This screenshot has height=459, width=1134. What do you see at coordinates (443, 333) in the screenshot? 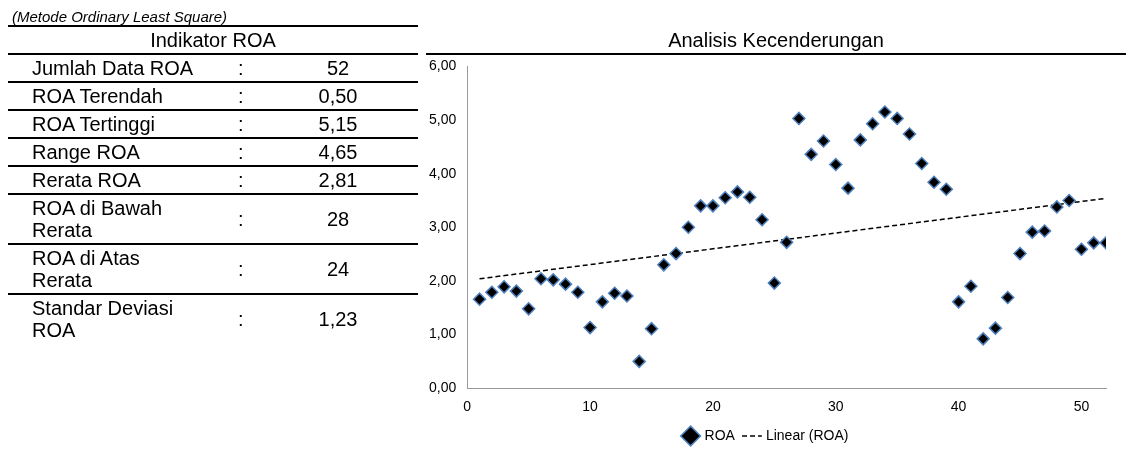
I see `y-tick-label: 1,00` at bounding box center [443, 333].